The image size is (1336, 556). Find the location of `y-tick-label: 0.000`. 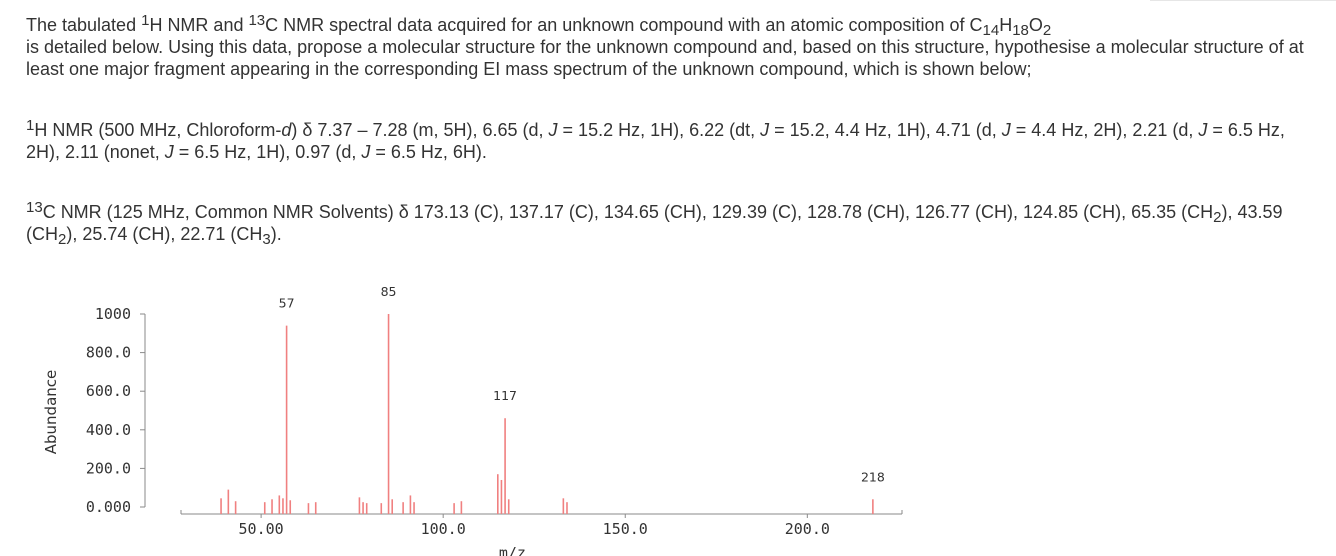

y-tick-label: 0.000 is located at coordinates (108, 507).